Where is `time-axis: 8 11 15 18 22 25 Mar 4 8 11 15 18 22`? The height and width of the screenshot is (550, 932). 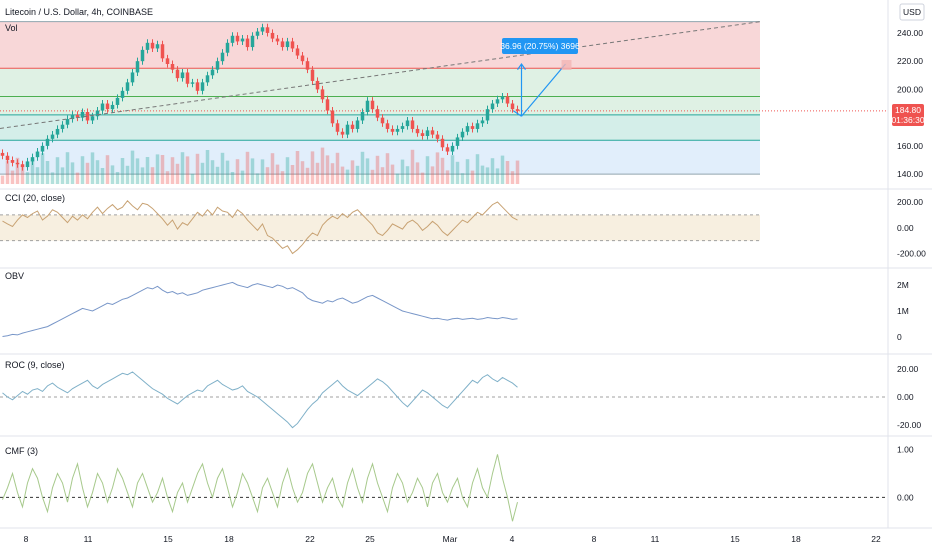
time-axis: 8 11 15 18 22 25 Mar 4 8 11 15 18 22 is located at coordinates (466, 535).